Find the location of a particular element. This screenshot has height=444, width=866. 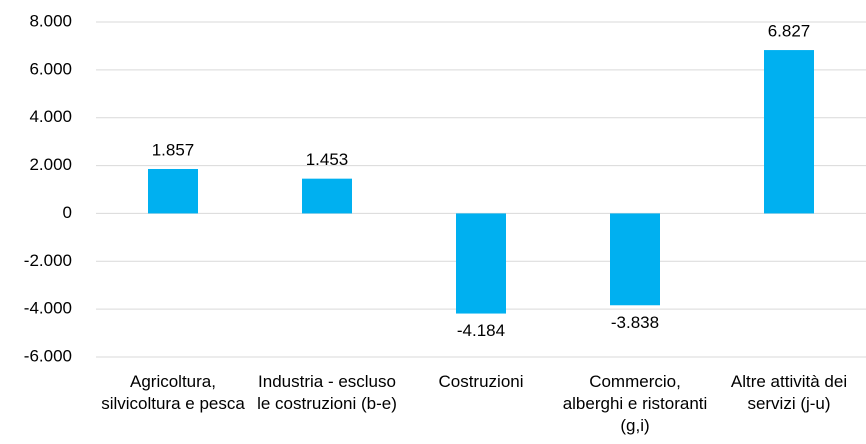

y-tick-label: 0 is located at coordinates (67, 212).